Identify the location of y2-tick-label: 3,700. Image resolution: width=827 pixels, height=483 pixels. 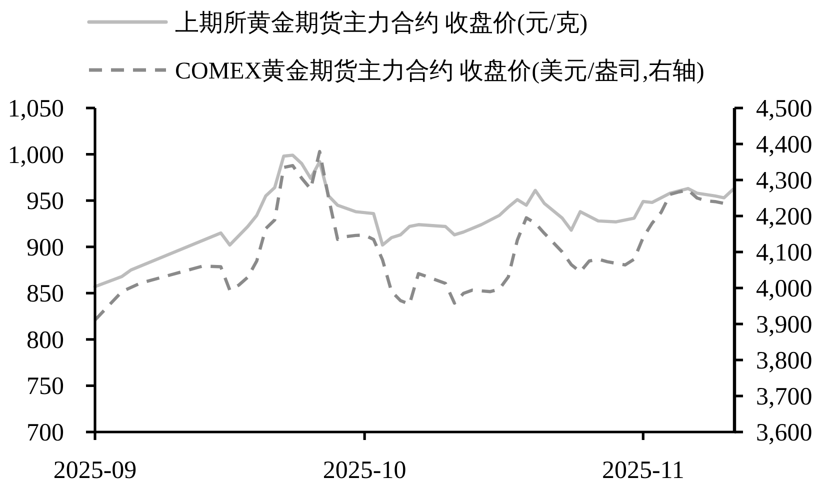
(784, 397).